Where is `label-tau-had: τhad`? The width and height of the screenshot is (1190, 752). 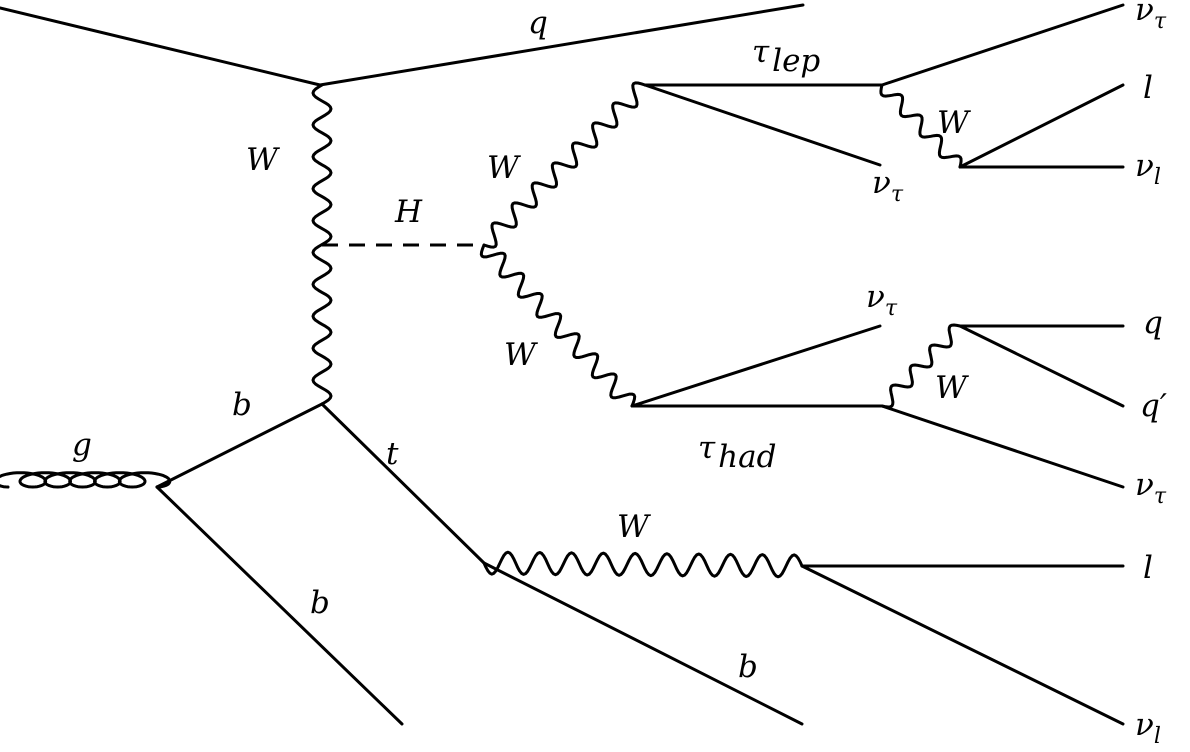
label-tau-had: τhad is located at coordinates (737, 452).